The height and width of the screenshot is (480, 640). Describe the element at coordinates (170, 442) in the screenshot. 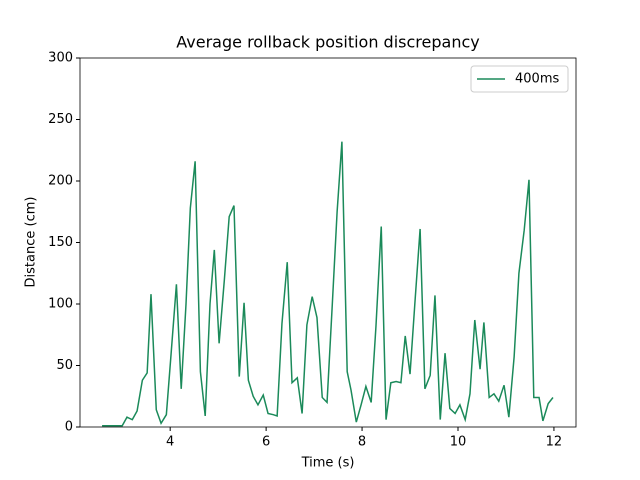

I see `x-tick-label: 4` at that location.